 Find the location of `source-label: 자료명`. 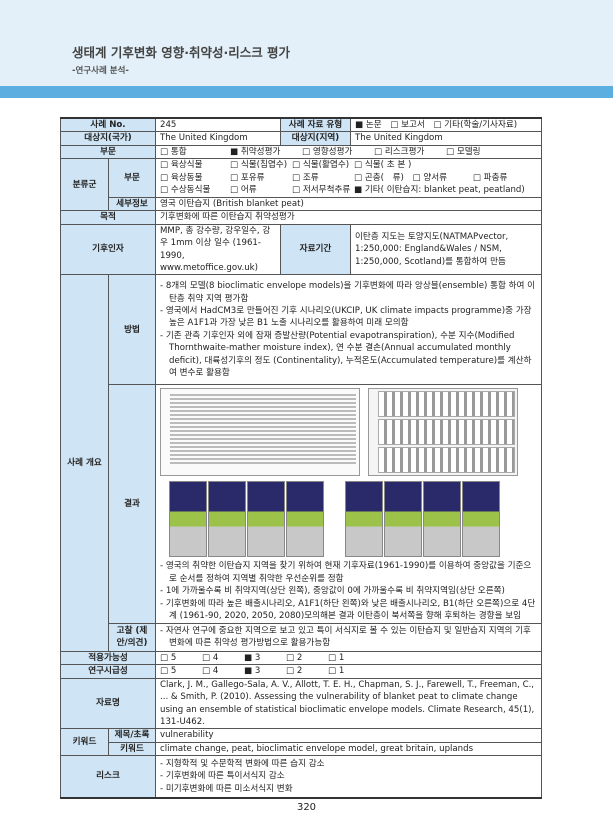

source-label: 자료명 is located at coordinates (108, 703).